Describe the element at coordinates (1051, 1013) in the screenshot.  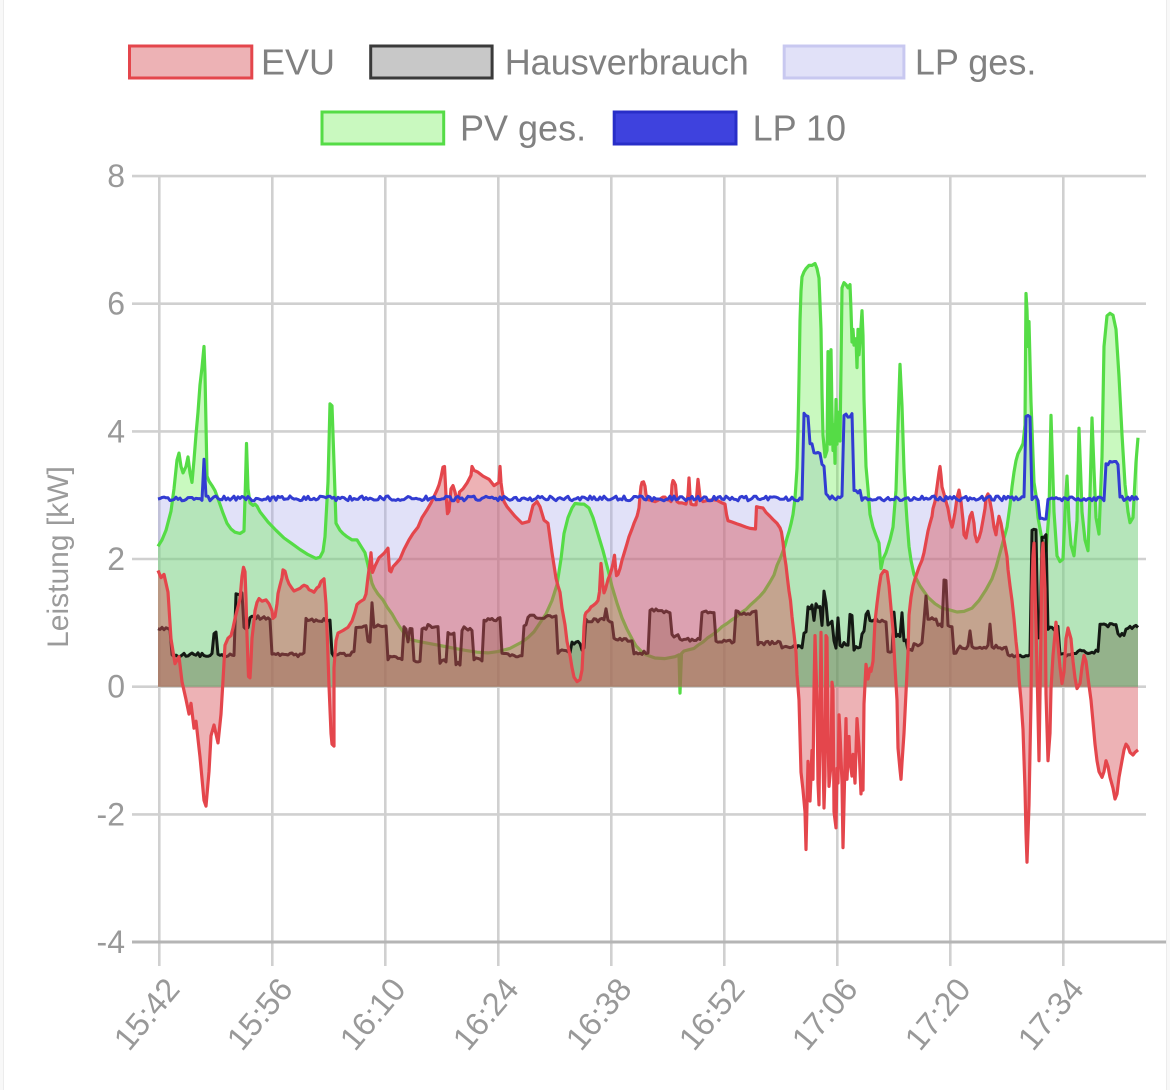
I see `svg-text: 17:34` at that location.